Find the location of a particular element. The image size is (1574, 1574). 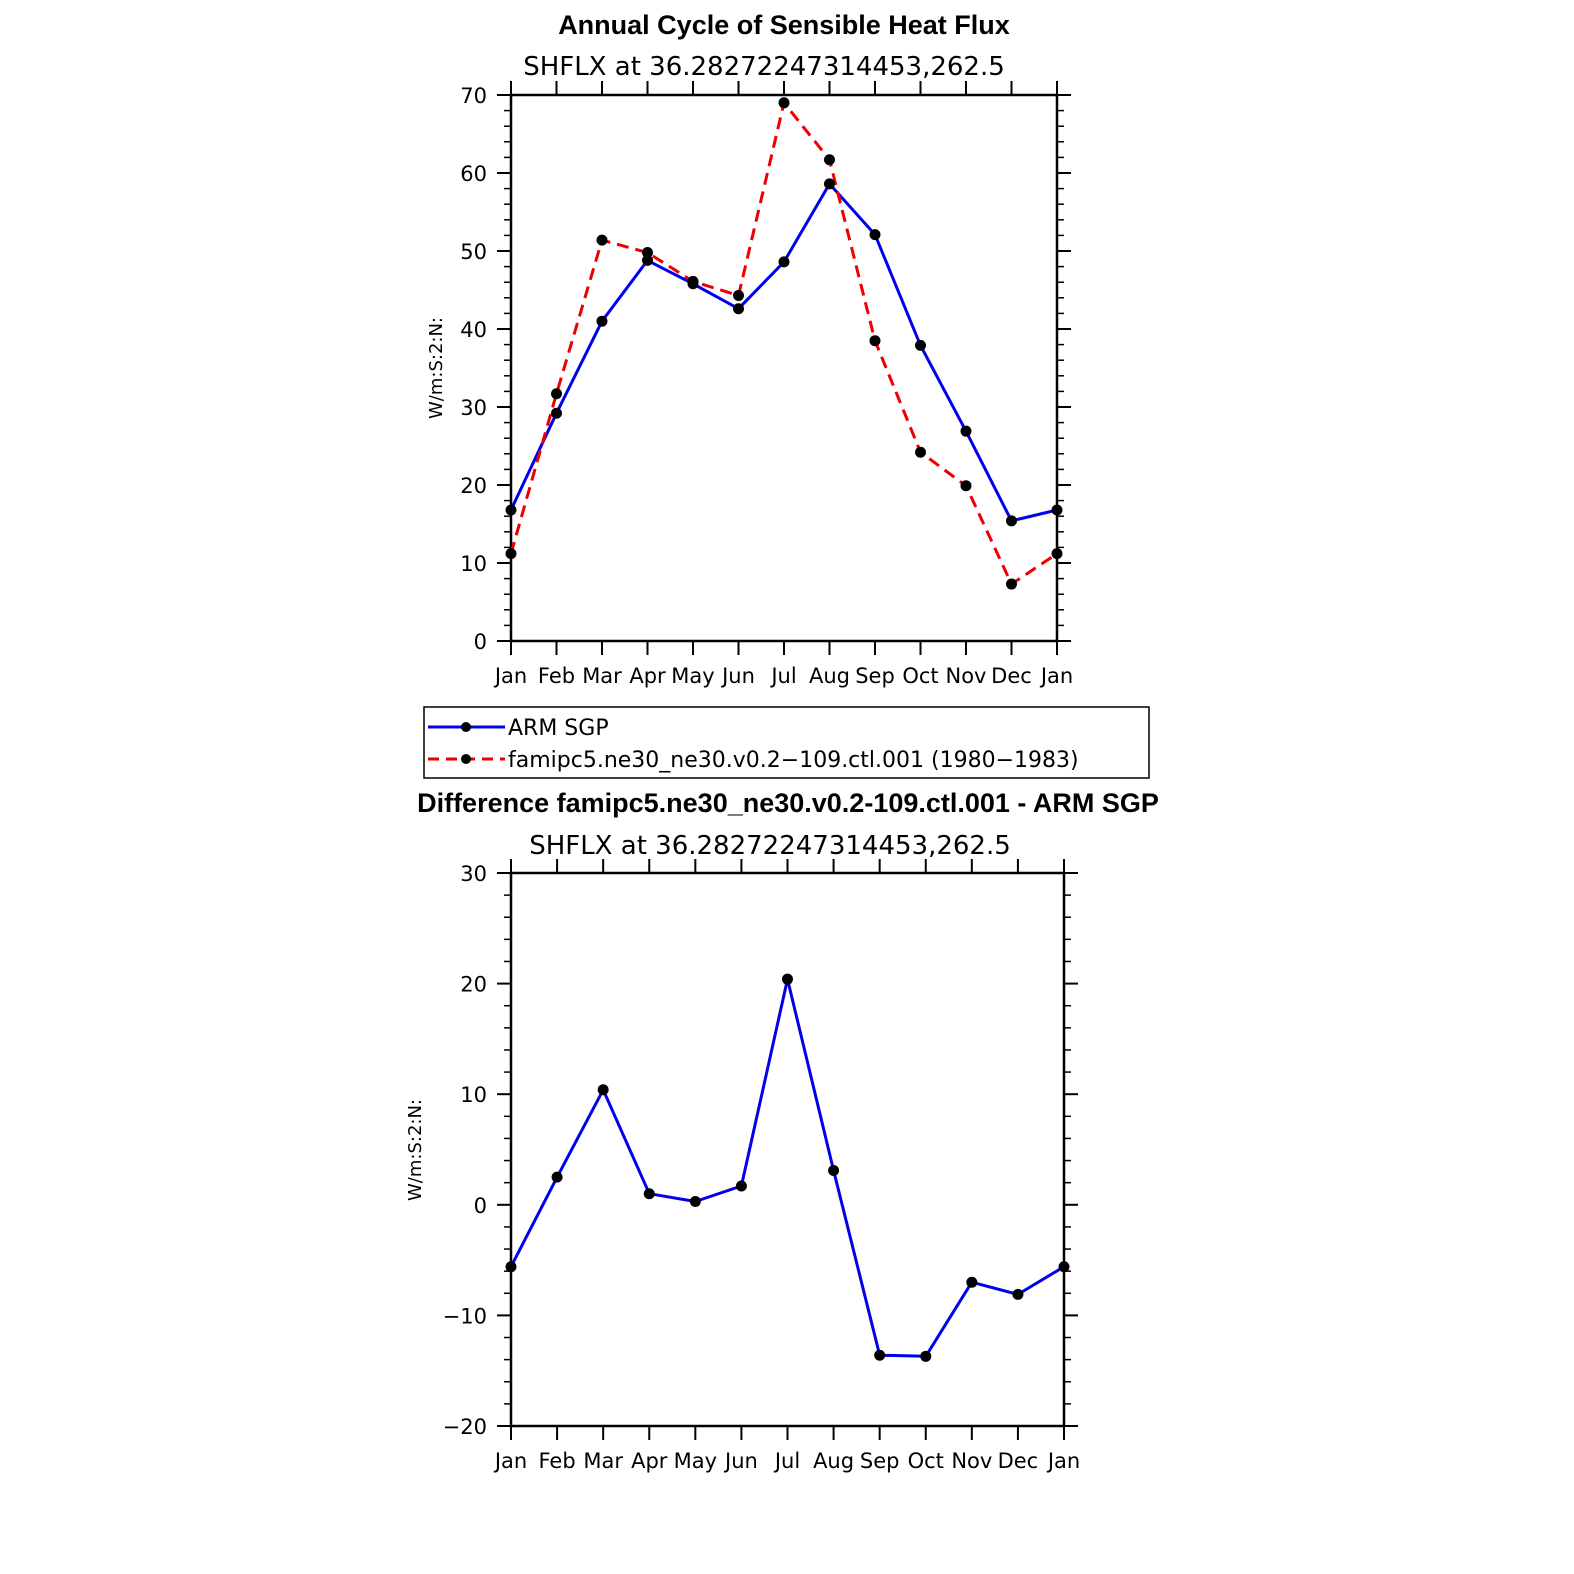

chart2-xtick-label: May is located at coordinates (695, 1461).